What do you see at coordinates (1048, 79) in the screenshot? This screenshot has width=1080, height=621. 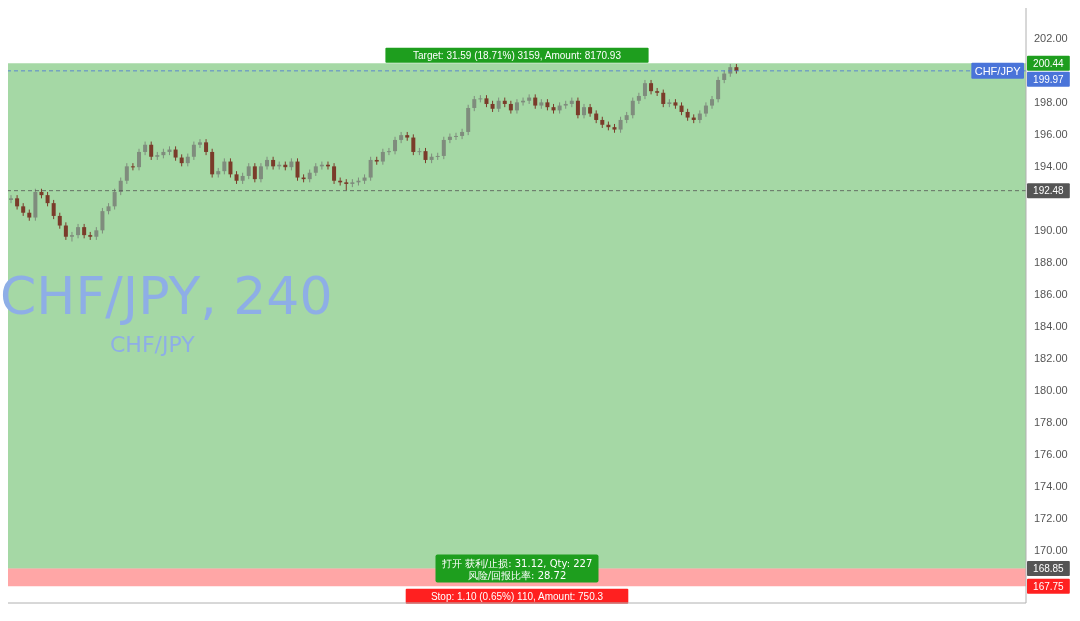 I see `price-tag: 199.97` at bounding box center [1048, 79].